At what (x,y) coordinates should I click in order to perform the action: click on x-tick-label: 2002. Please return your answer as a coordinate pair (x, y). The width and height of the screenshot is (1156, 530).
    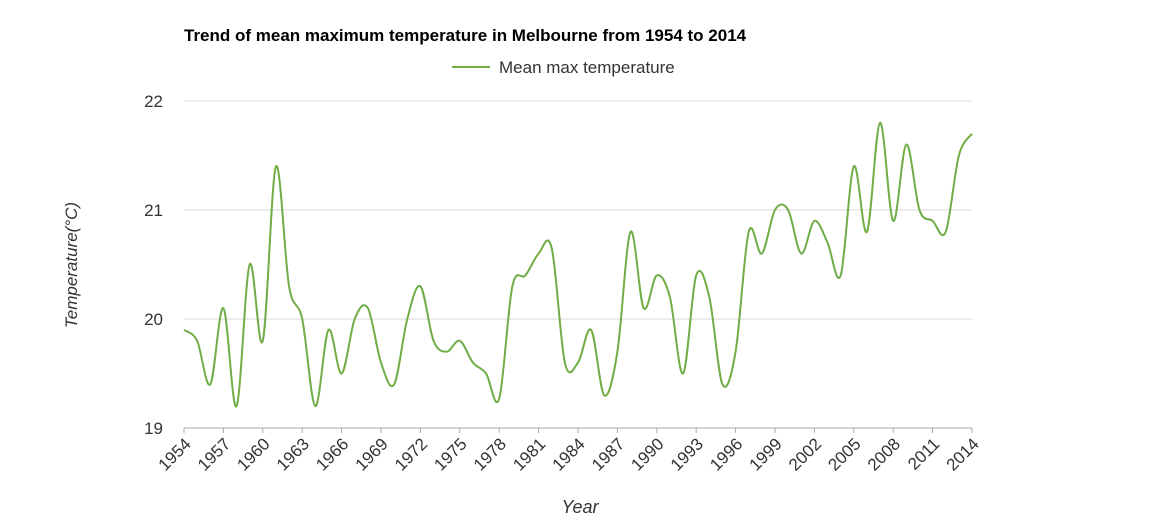
    Looking at the image, I should click on (805, 454).